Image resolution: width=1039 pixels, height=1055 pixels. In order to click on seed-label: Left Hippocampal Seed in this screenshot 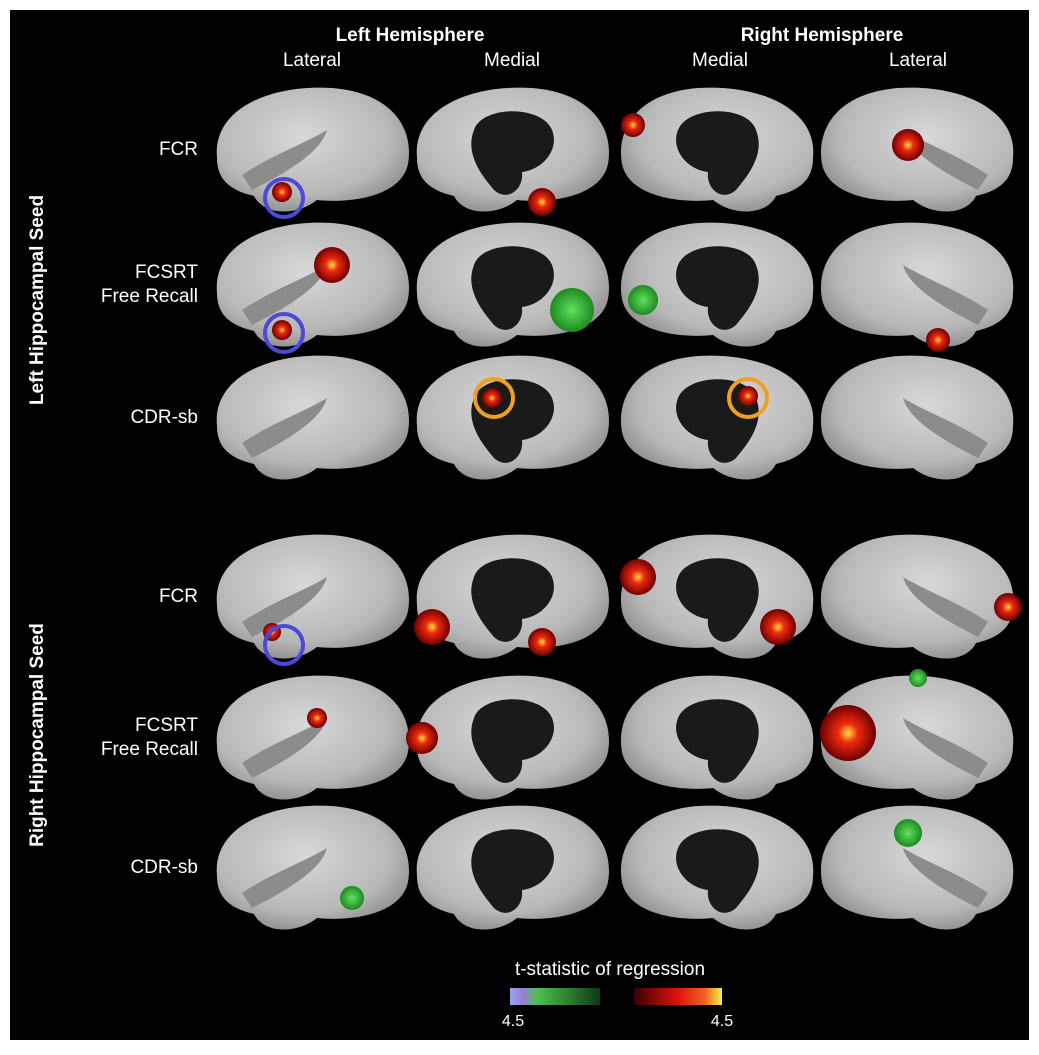, I will do `click(37, 300)`.